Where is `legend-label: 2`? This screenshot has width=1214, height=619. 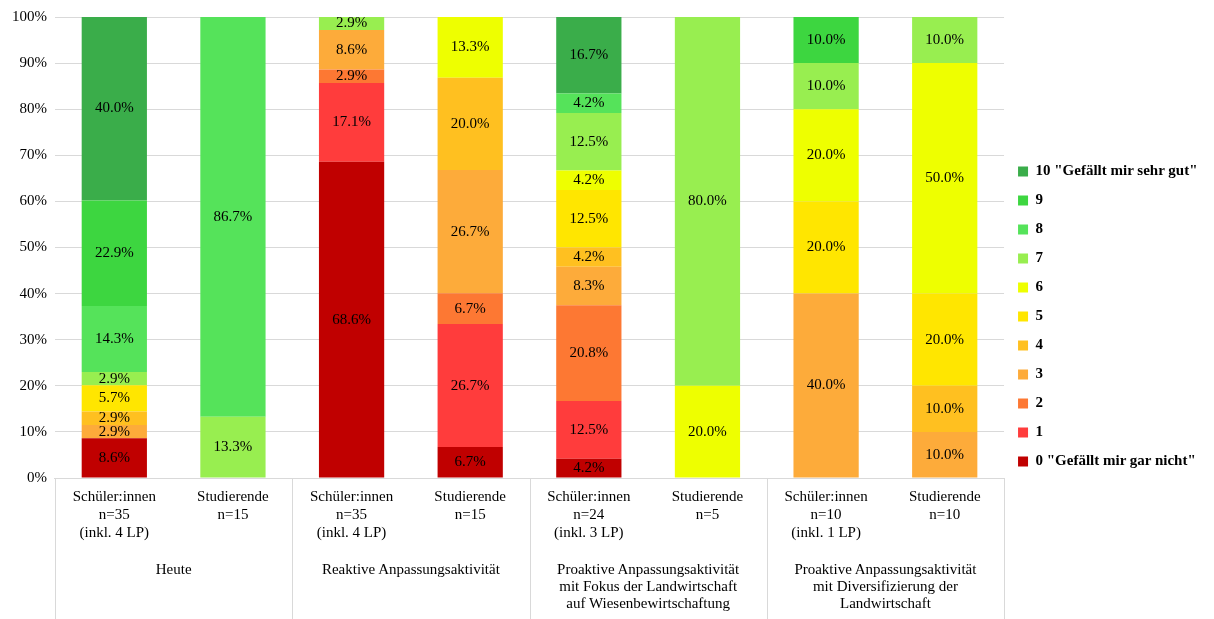 legend-label: 2 is located at coordinates (1039, 402).